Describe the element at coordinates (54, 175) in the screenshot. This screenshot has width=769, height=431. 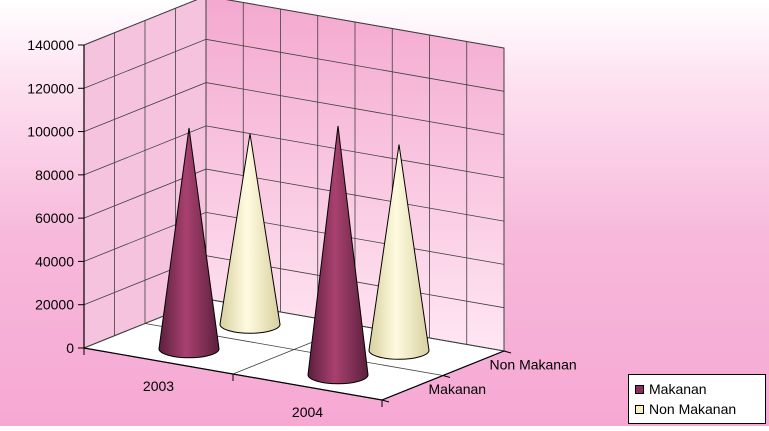
I see `y-tick-label: 80000` at that location.